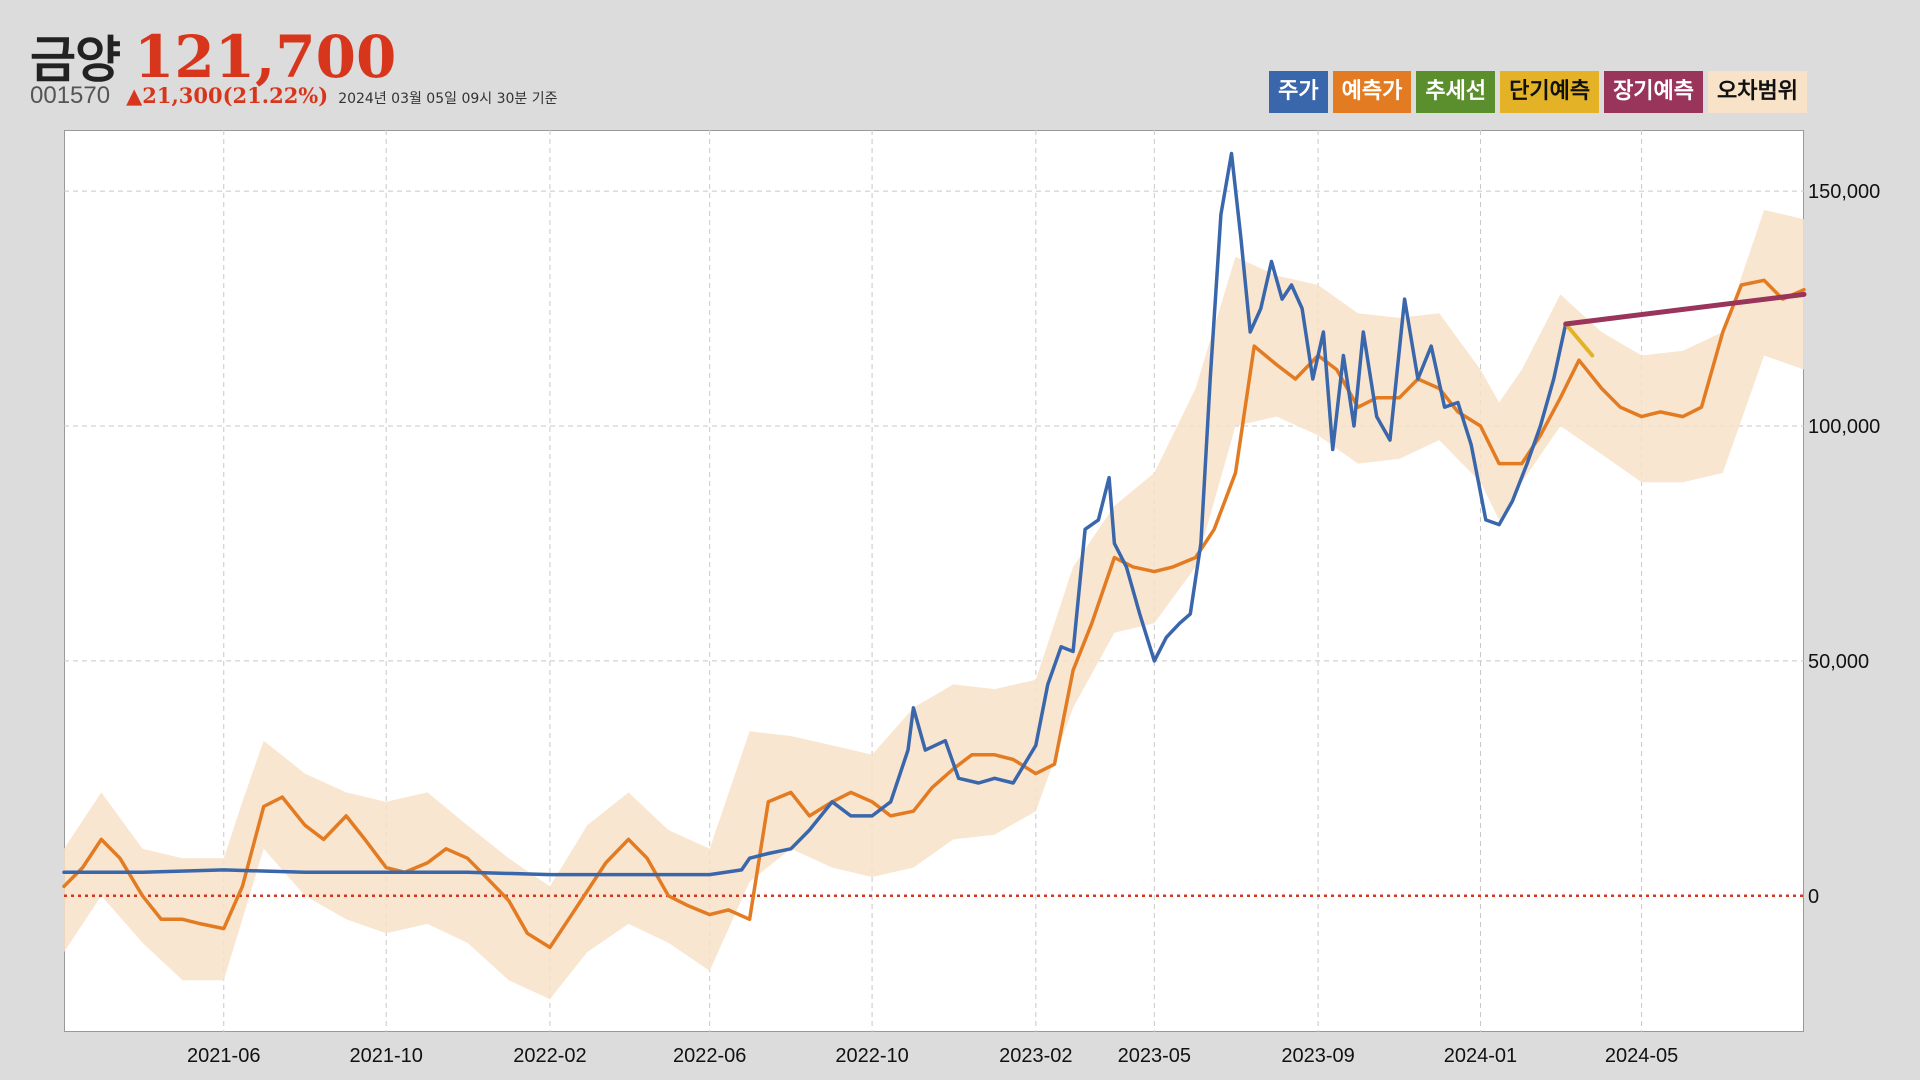  Describe the element at coordinates (1550, 92) in the screenshot. I see `legend-short-term-forecast: 단기예측` at that location.